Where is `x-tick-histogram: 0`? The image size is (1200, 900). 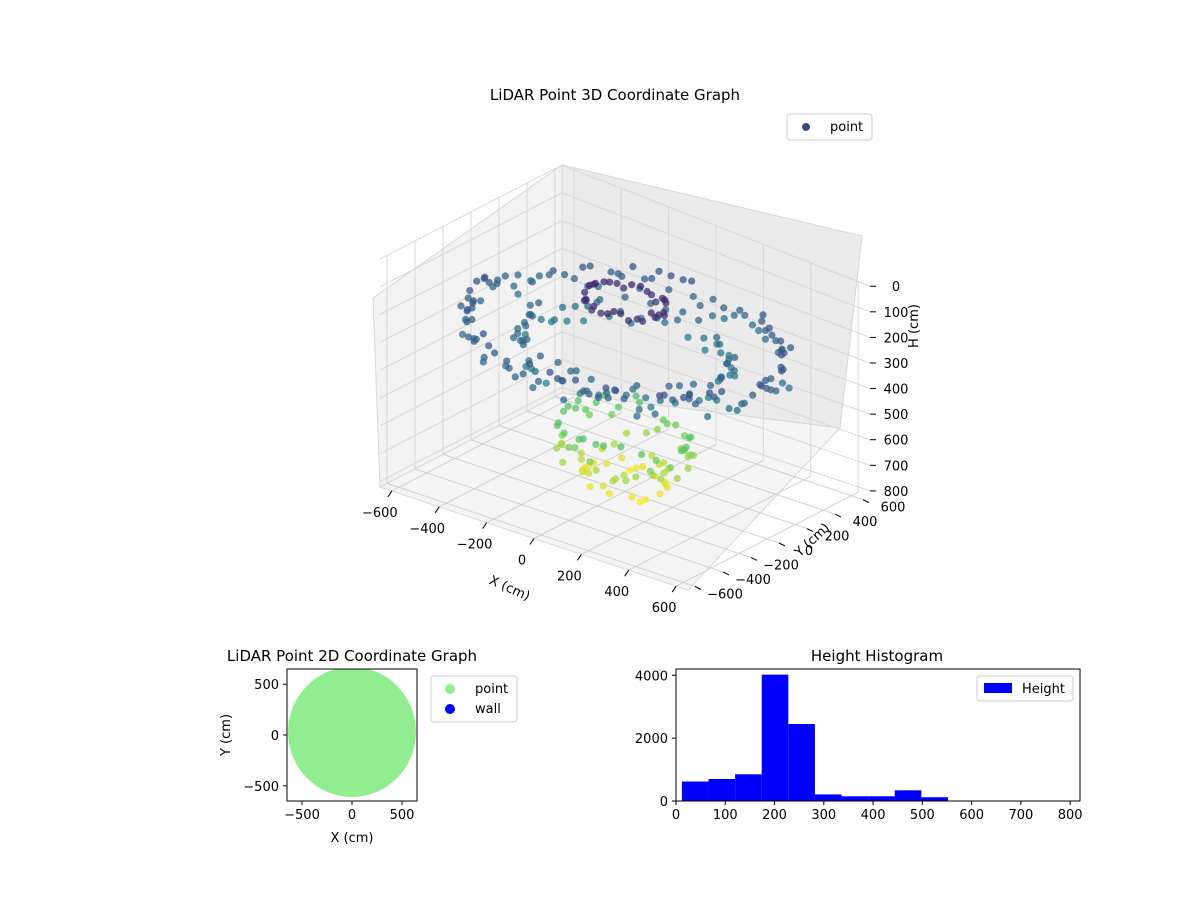 x-tick-histogram: 0 is located at coordinates (676, 815).